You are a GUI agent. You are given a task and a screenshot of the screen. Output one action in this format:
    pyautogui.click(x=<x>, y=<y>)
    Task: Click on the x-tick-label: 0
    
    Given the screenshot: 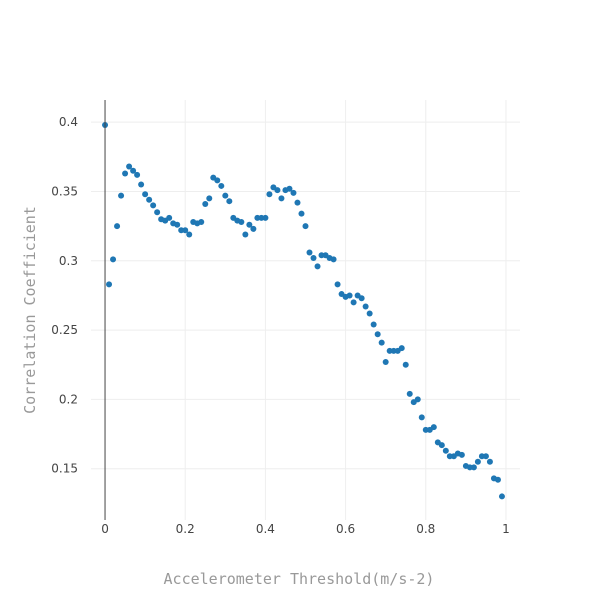 What is the action you would take?
    pyautogui.click(x=105, y=529)
    